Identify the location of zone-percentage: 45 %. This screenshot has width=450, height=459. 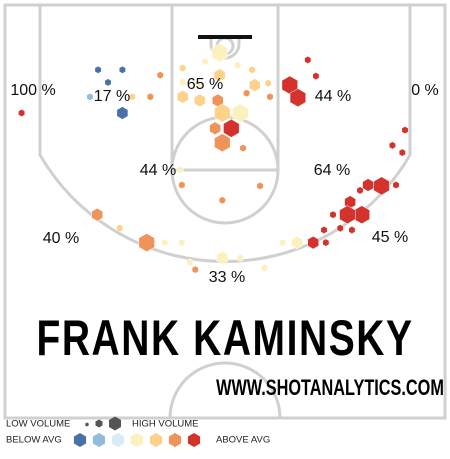
(390, 237).